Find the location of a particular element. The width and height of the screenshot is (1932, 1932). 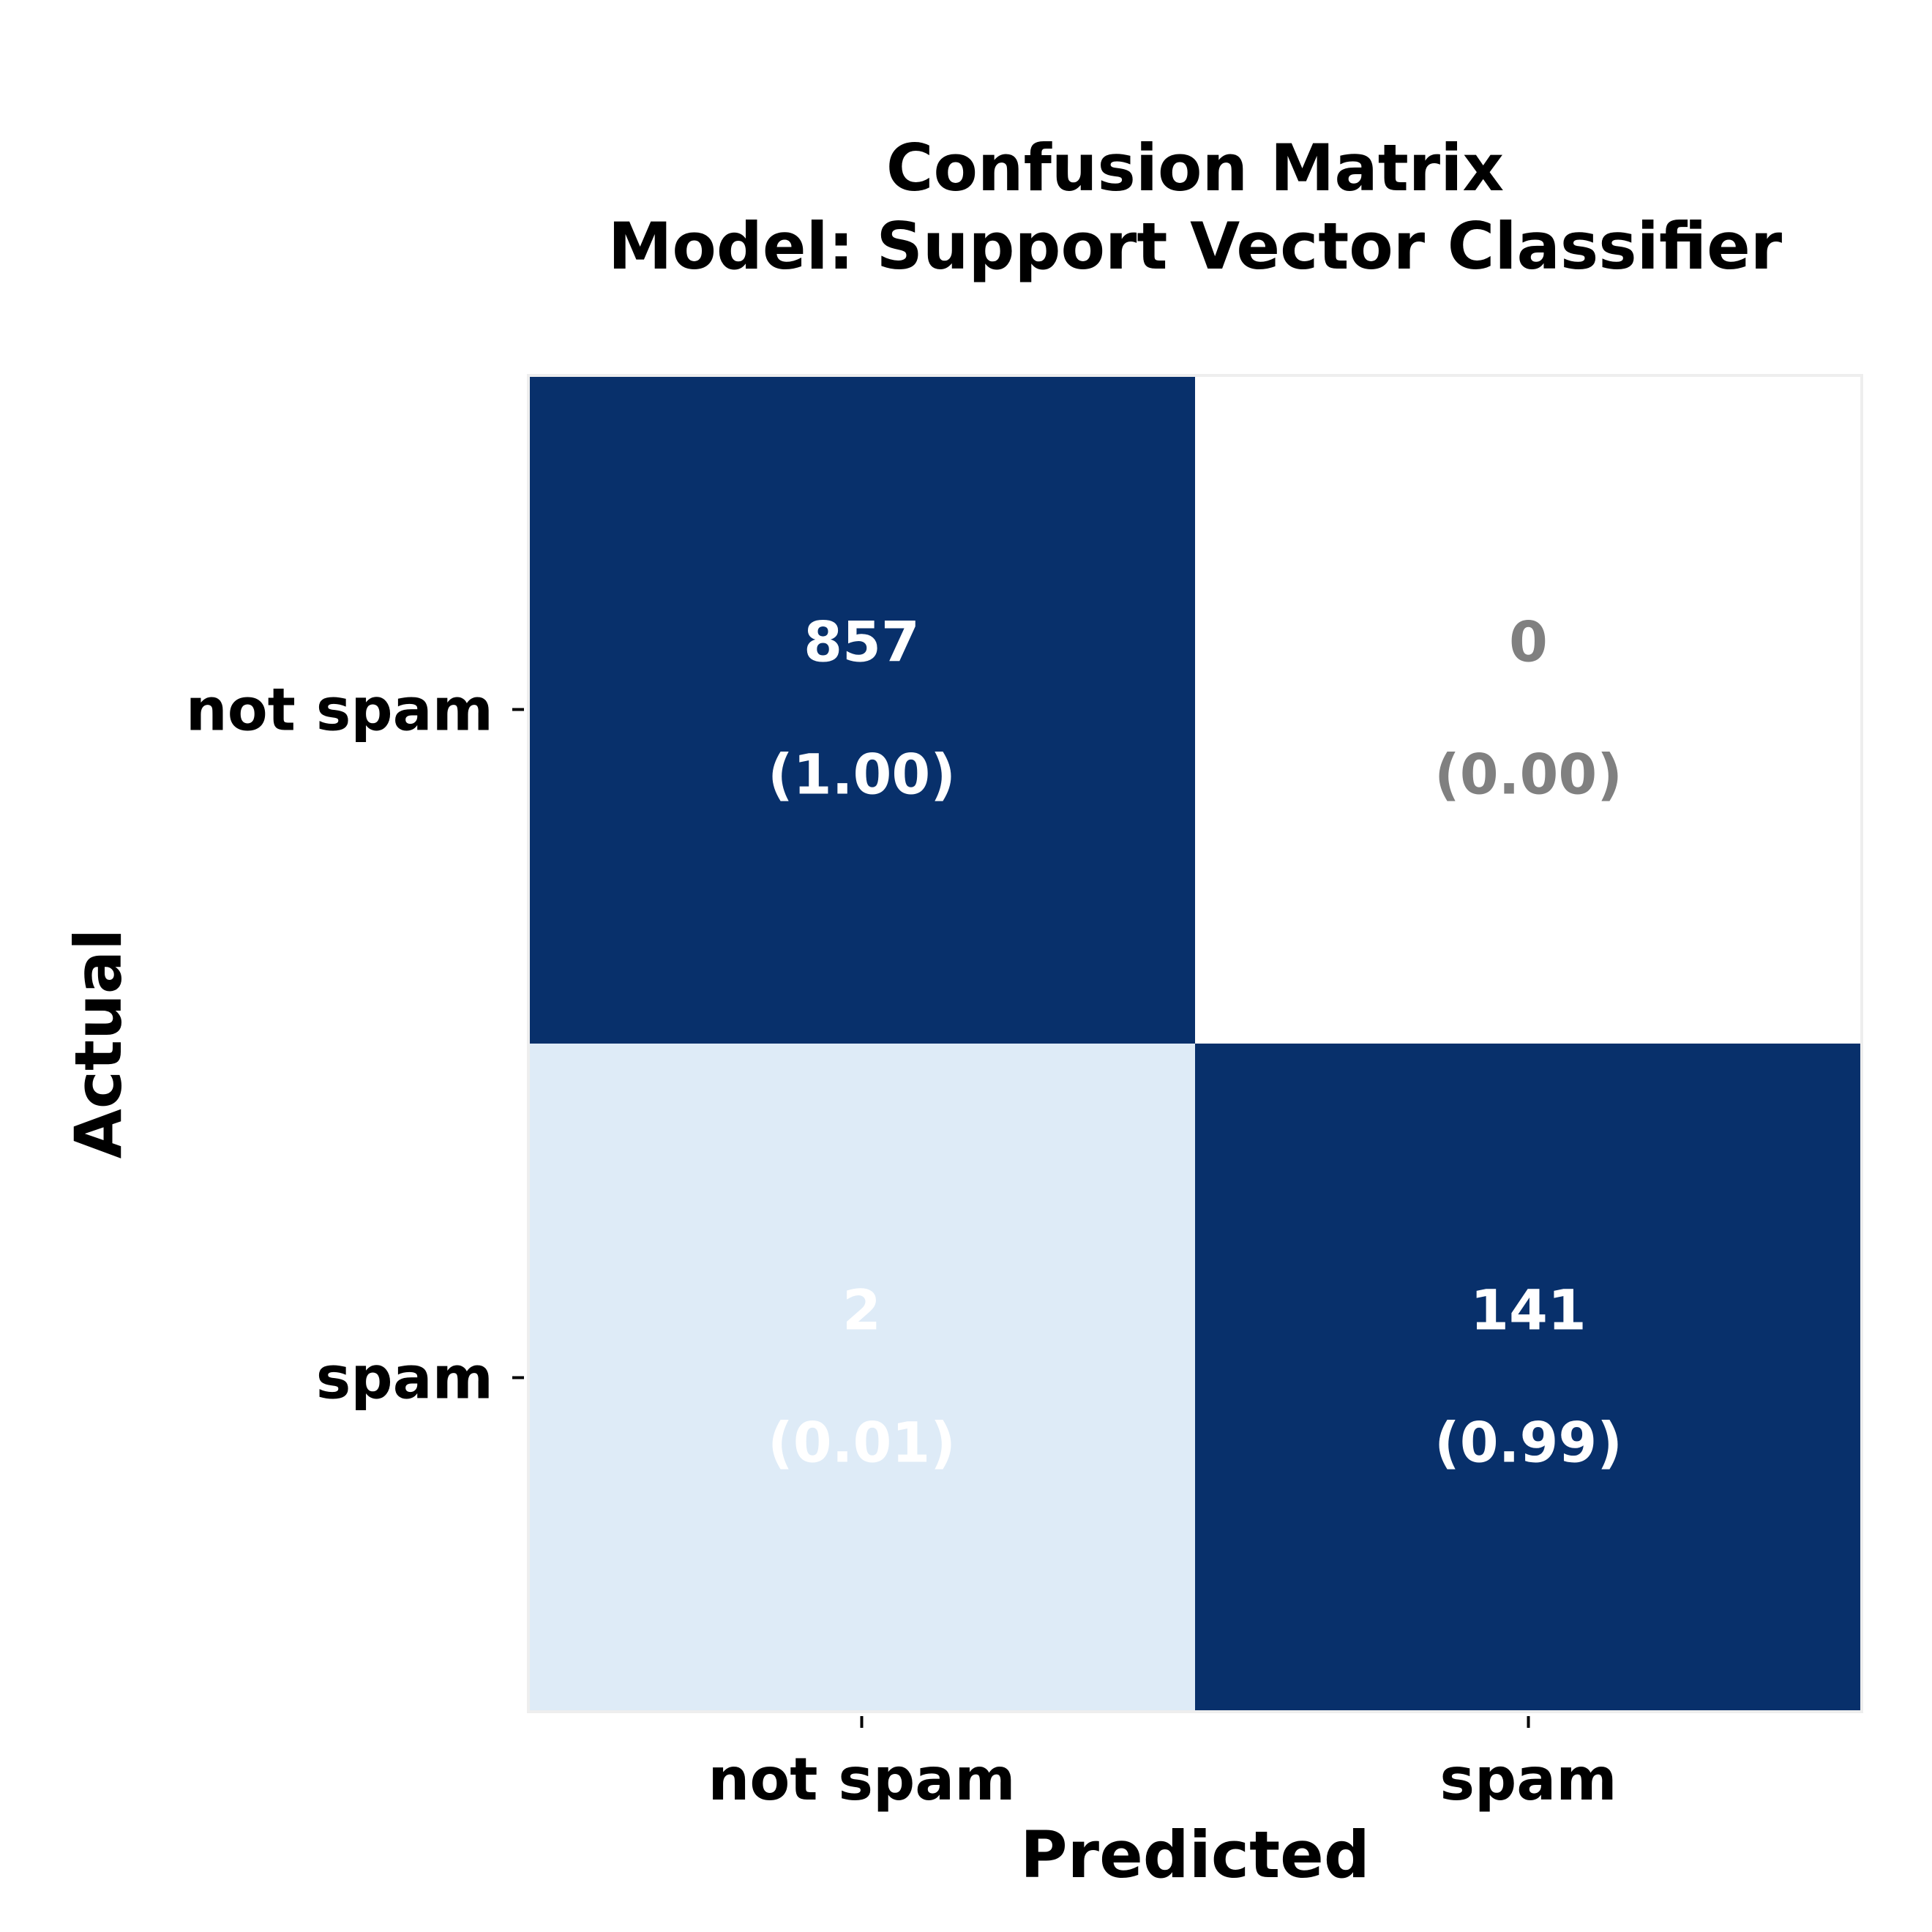

y-tick-label-0: not spam is located at coordinates (339, 710).